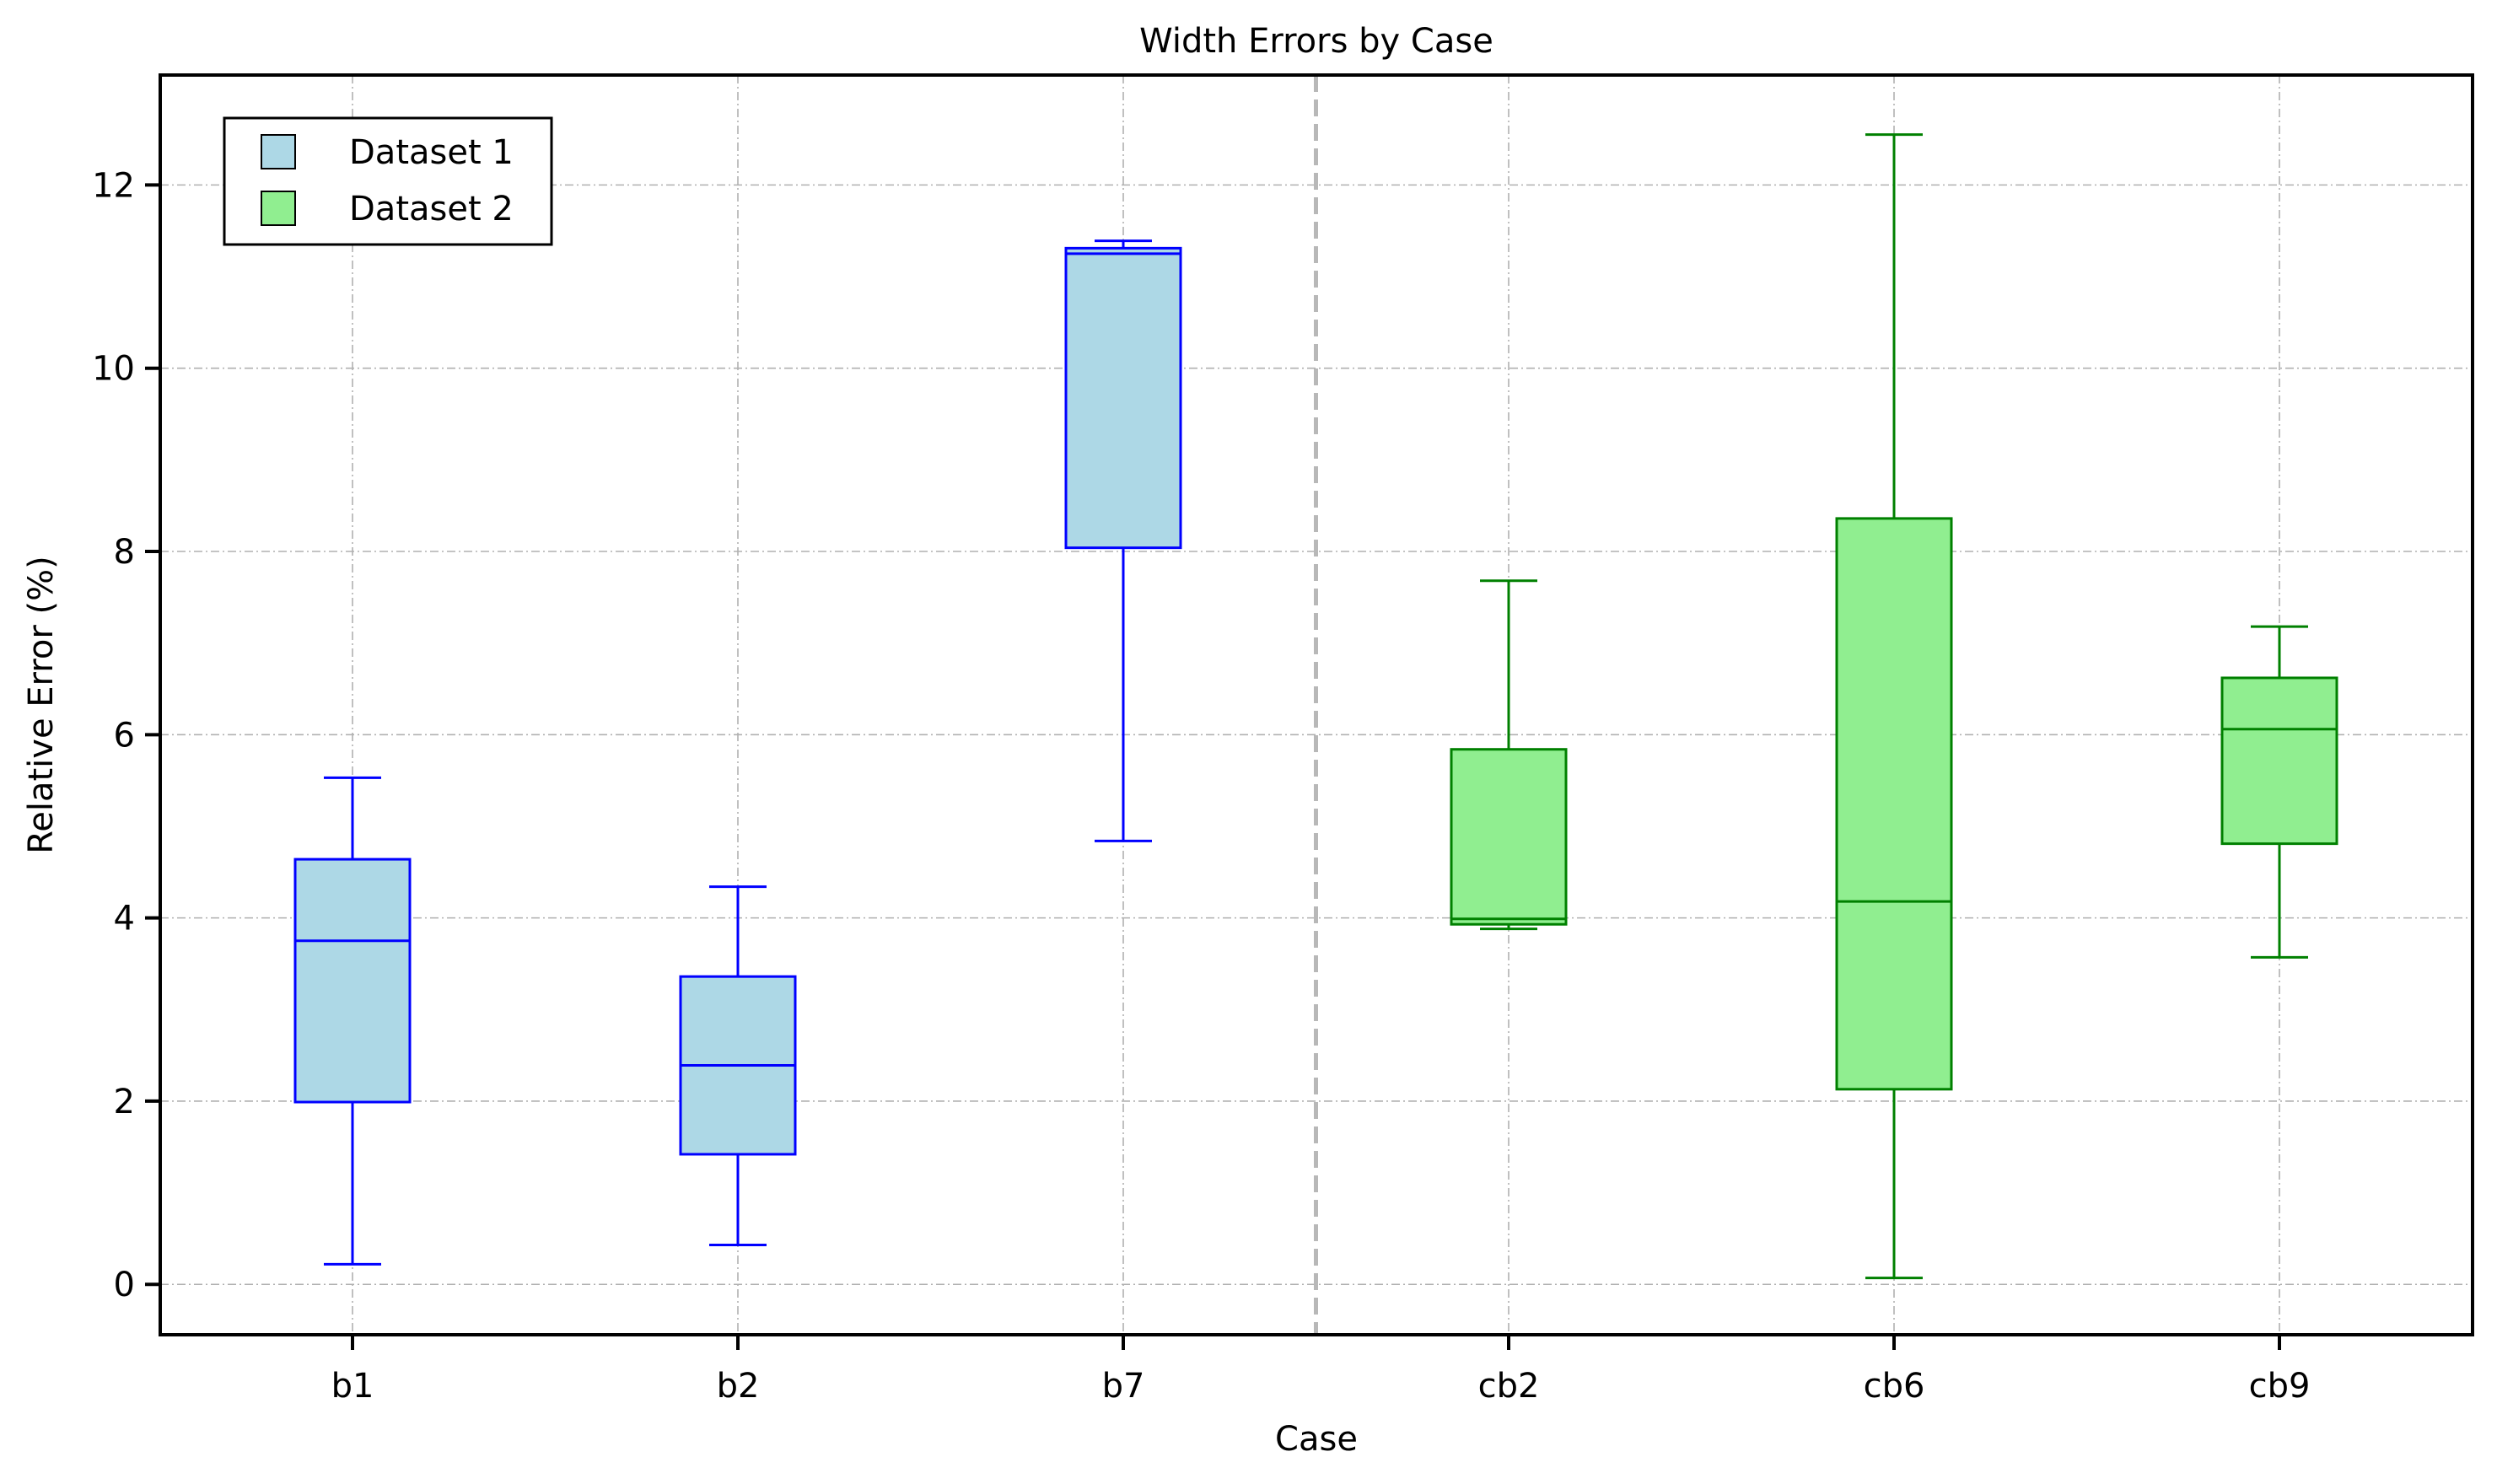  Describe the element at coordinates (1316, 1439) in the screenshot. I see `x-axis-label: Case` at that location.